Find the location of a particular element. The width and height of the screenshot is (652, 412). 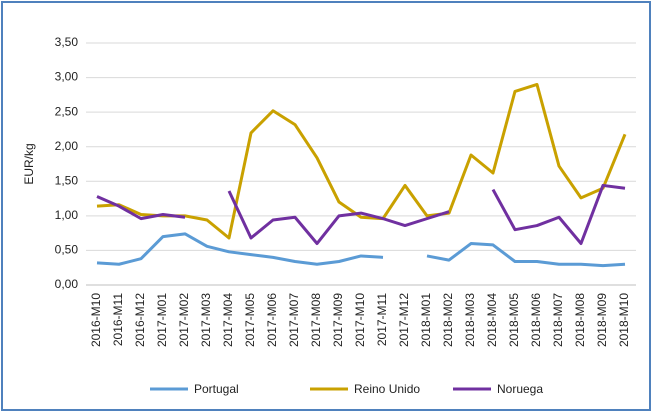

x-tick-label: 2018-M06 is located at coordinates (536, 320).